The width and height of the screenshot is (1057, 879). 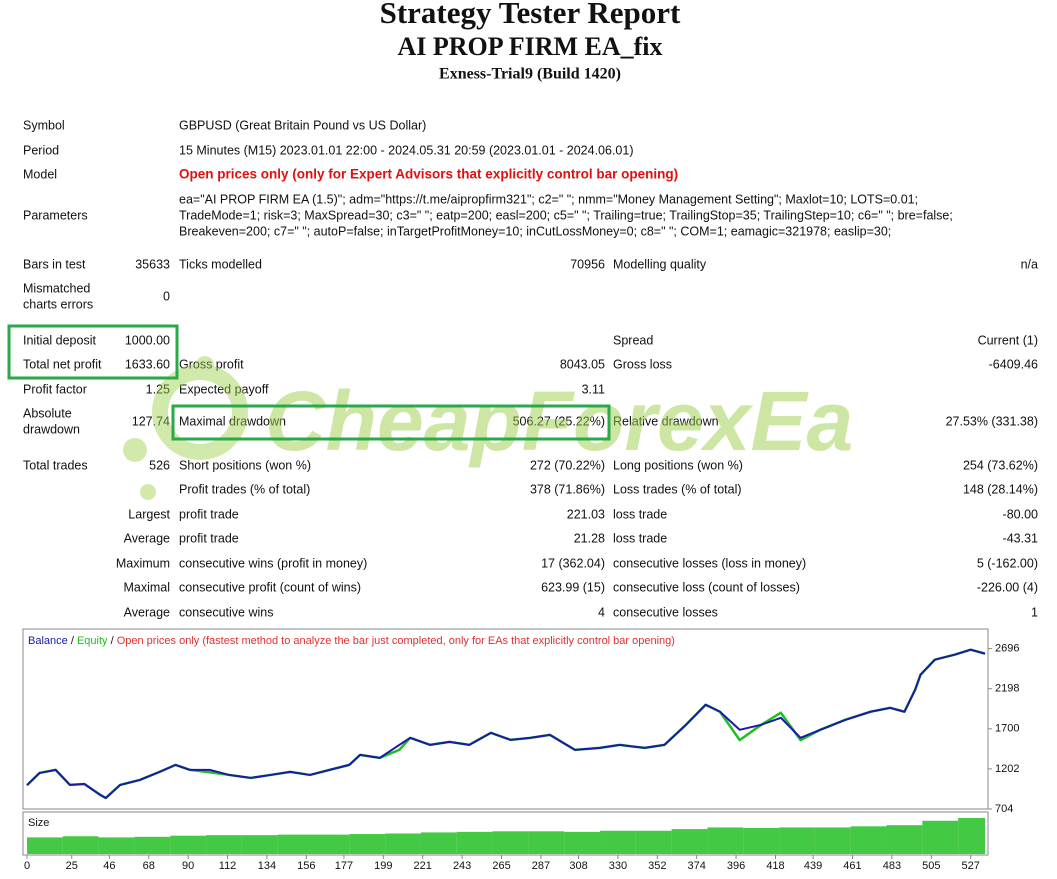 I want to click on stat-value: Average, so click(x=147, y=612).